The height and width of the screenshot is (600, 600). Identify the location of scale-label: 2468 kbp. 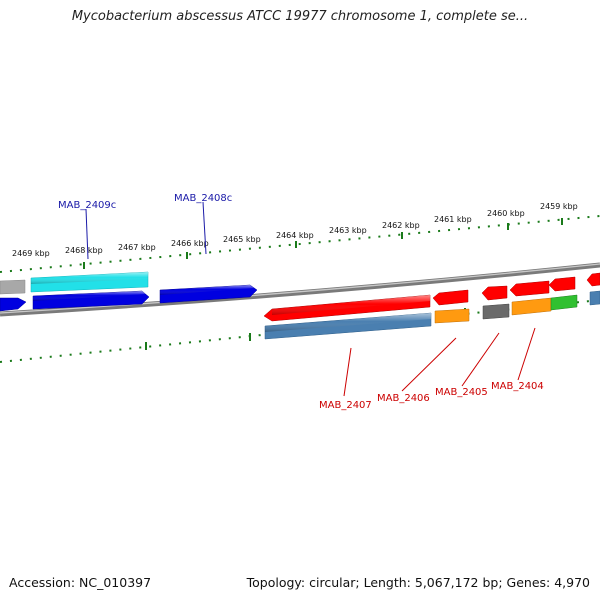
(84, 250).